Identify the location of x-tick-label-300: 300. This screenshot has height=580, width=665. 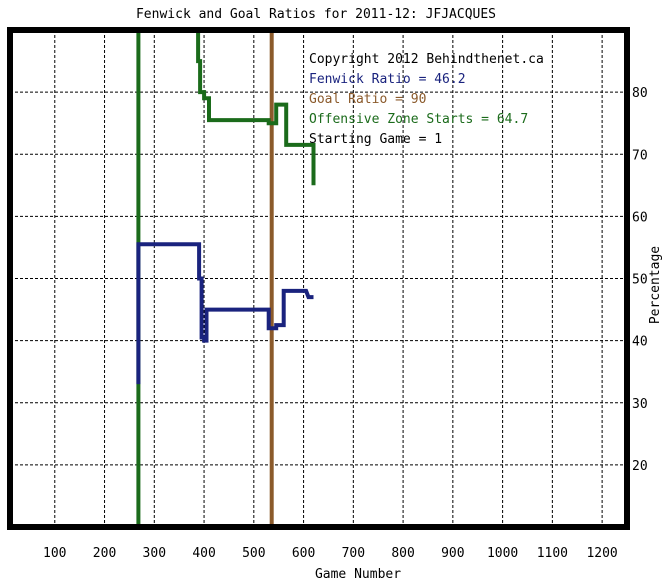
(154, 553).